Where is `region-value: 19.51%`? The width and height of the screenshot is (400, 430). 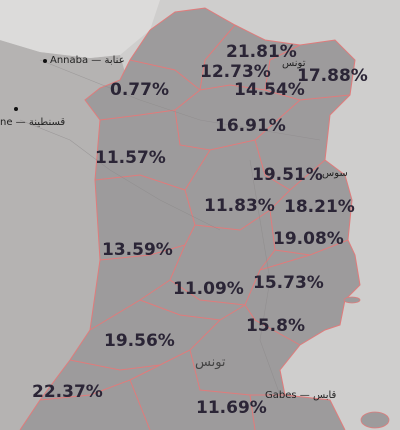
region-value: 19.51% is located at coordinates (287, 175).